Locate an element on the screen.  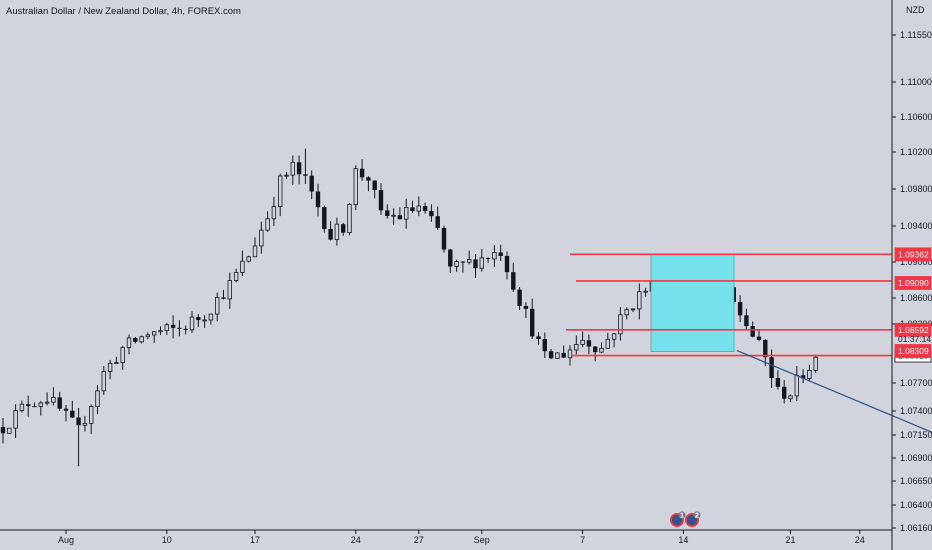
time-tick-label: 7 is located at coordinates (582, 540).